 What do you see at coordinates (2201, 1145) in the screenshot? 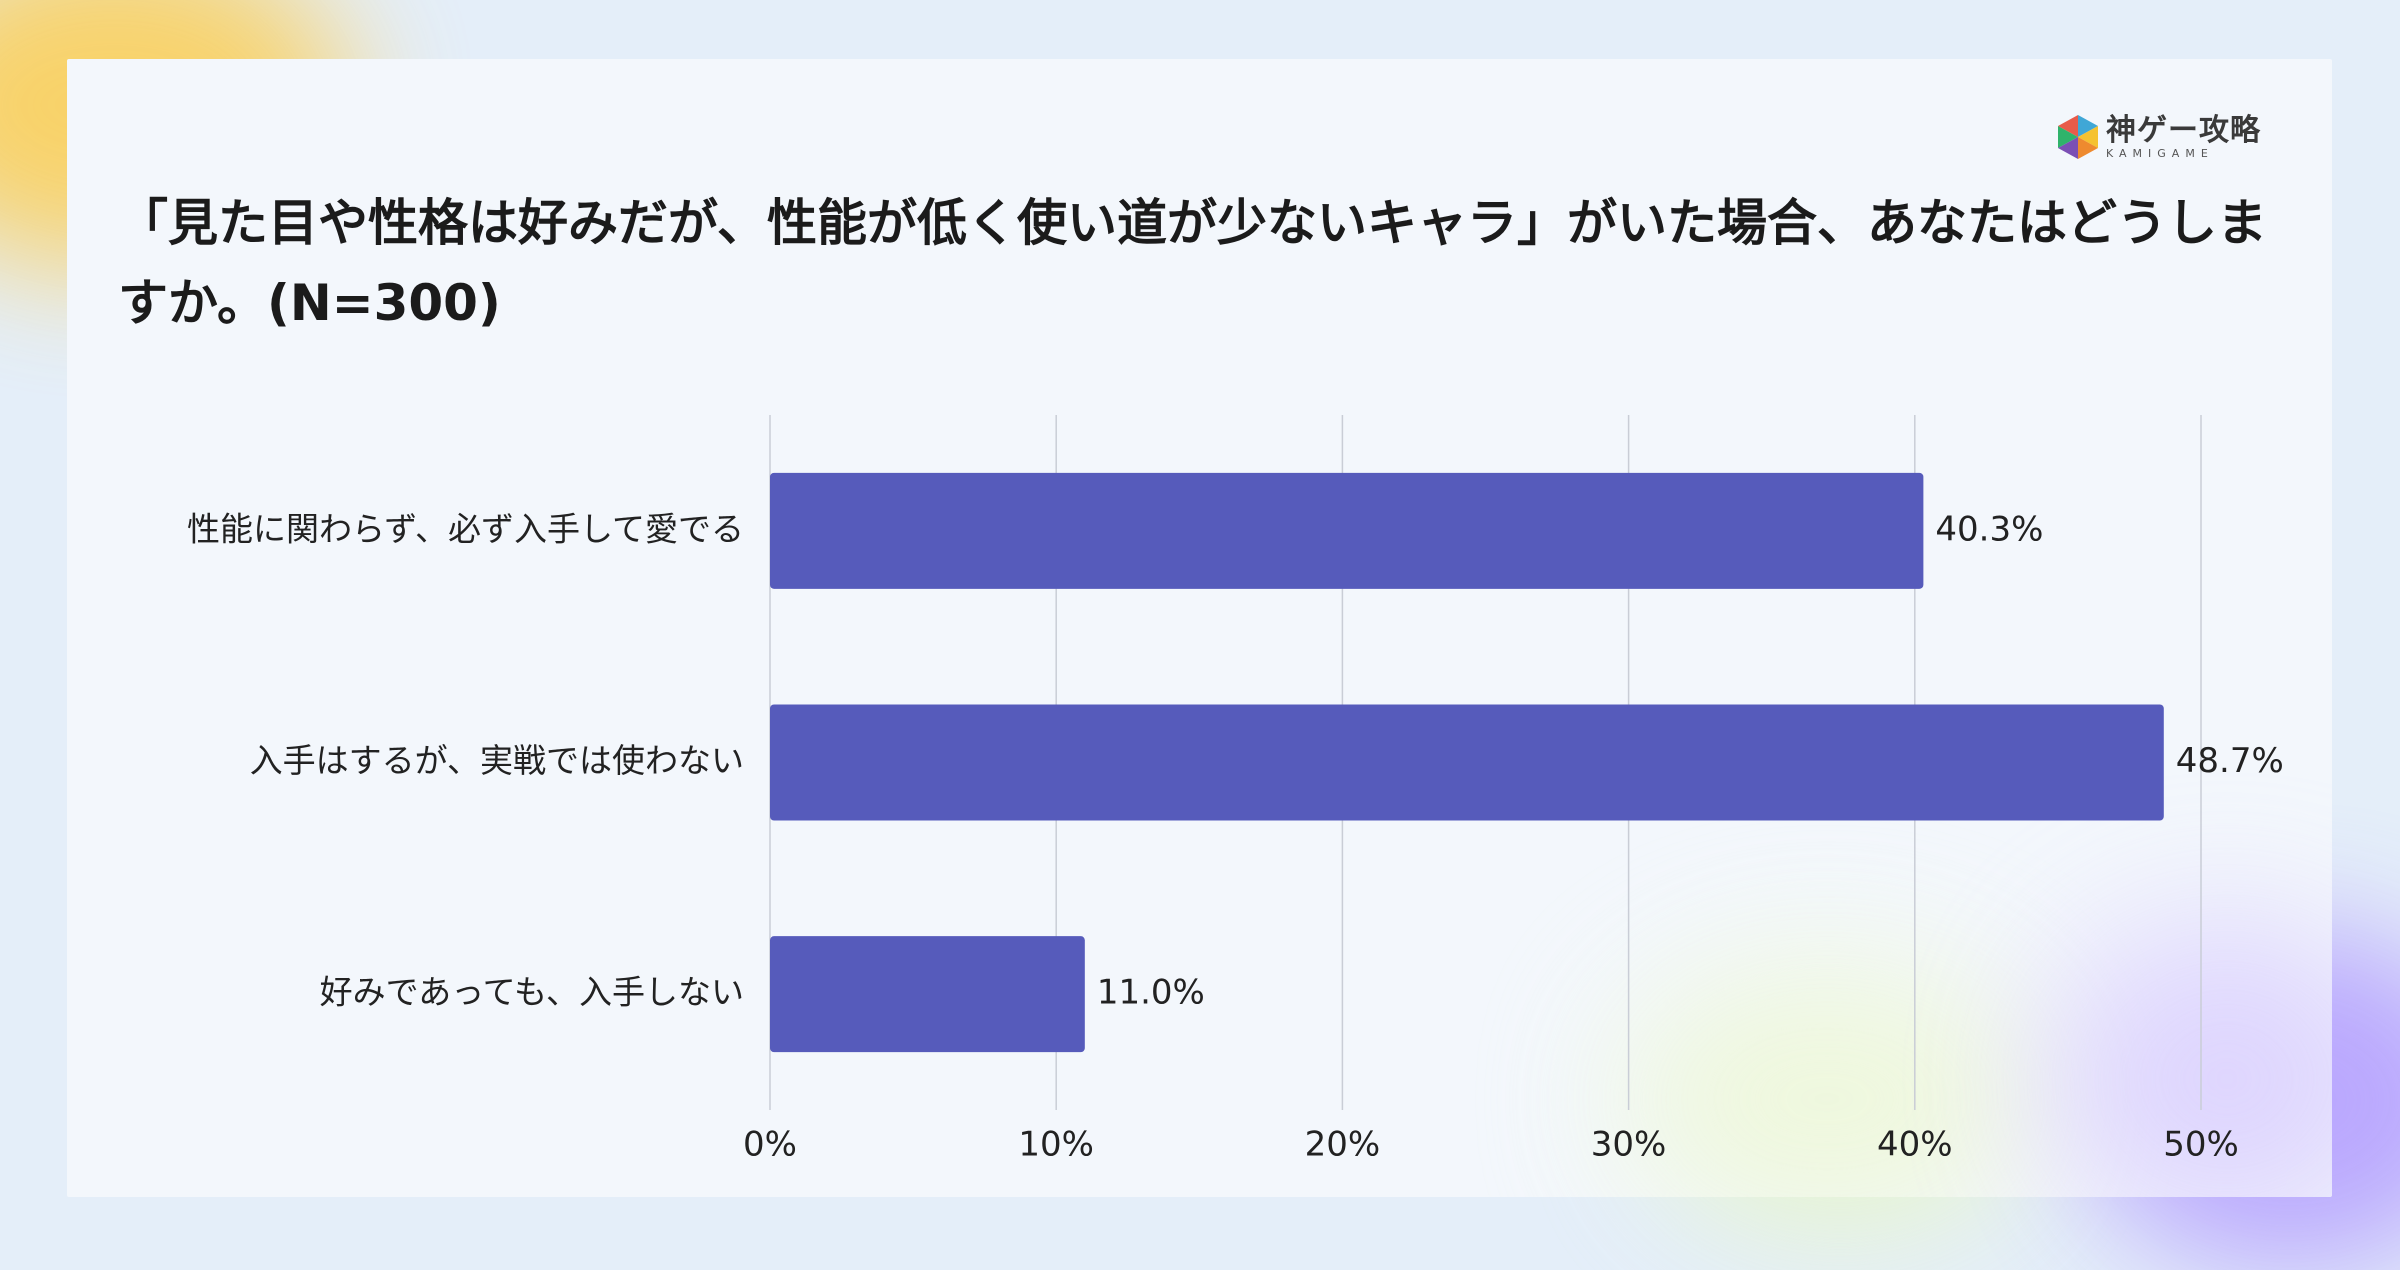
I see `x-tick-label-5: 50%` at bounding box center [2201, 1145].